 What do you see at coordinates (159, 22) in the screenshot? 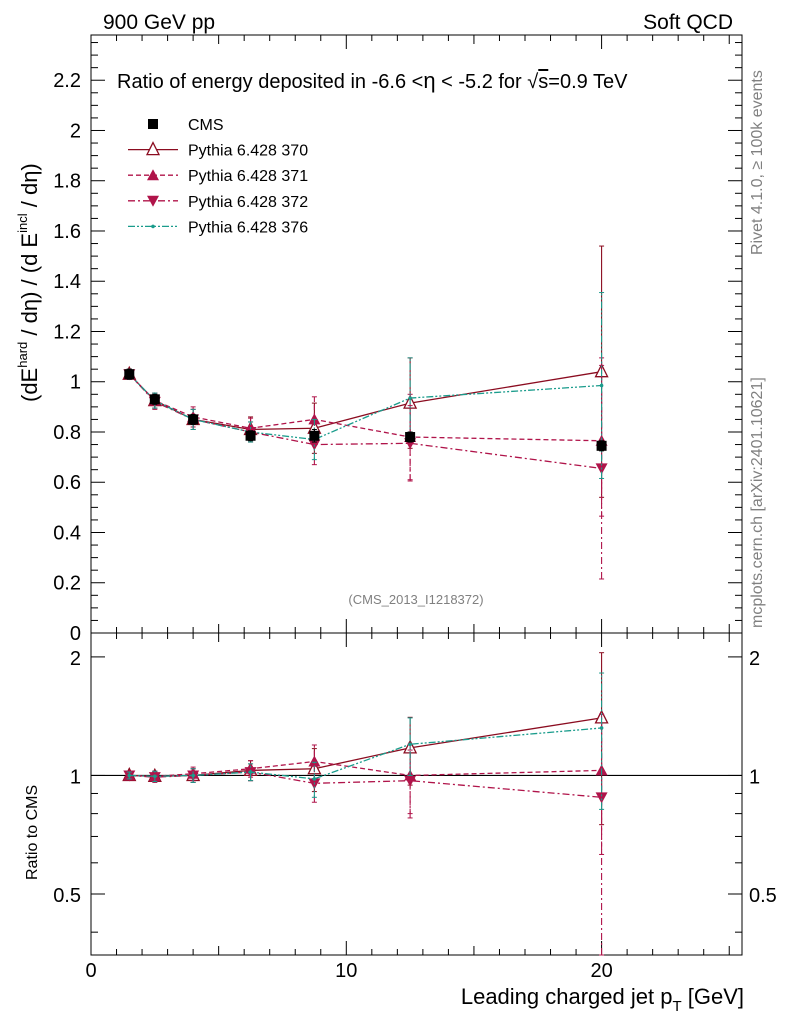
I see `header-left: 900 GeV pp` at bounding box center [159, 22].